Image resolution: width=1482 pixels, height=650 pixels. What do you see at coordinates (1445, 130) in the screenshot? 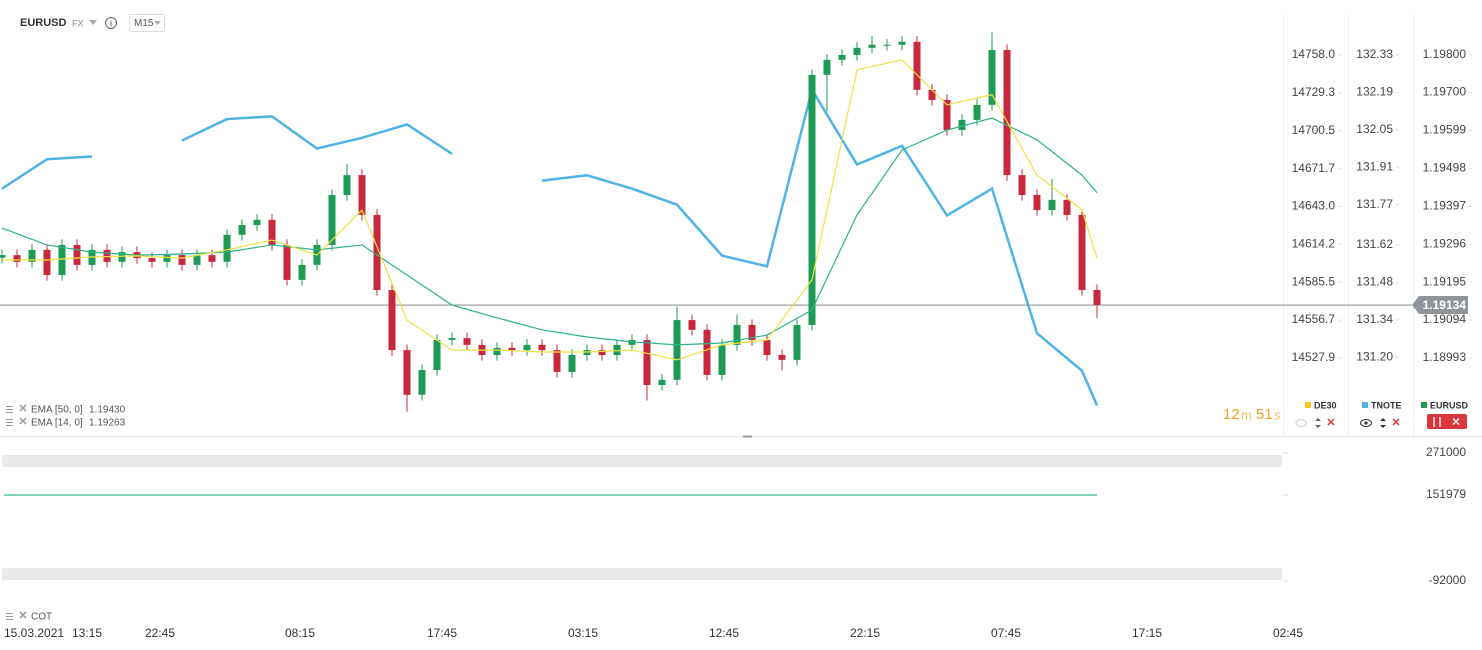
I see `y-tick-label: 1.19599` at bounding box center [1445, 130].